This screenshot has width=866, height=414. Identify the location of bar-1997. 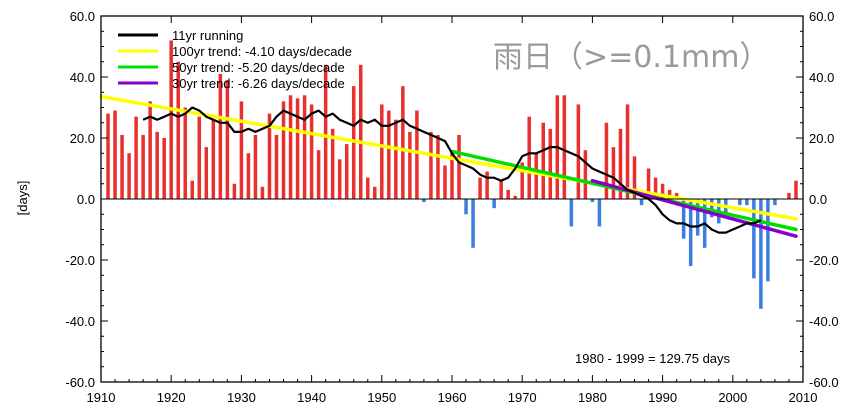
(711, 208).